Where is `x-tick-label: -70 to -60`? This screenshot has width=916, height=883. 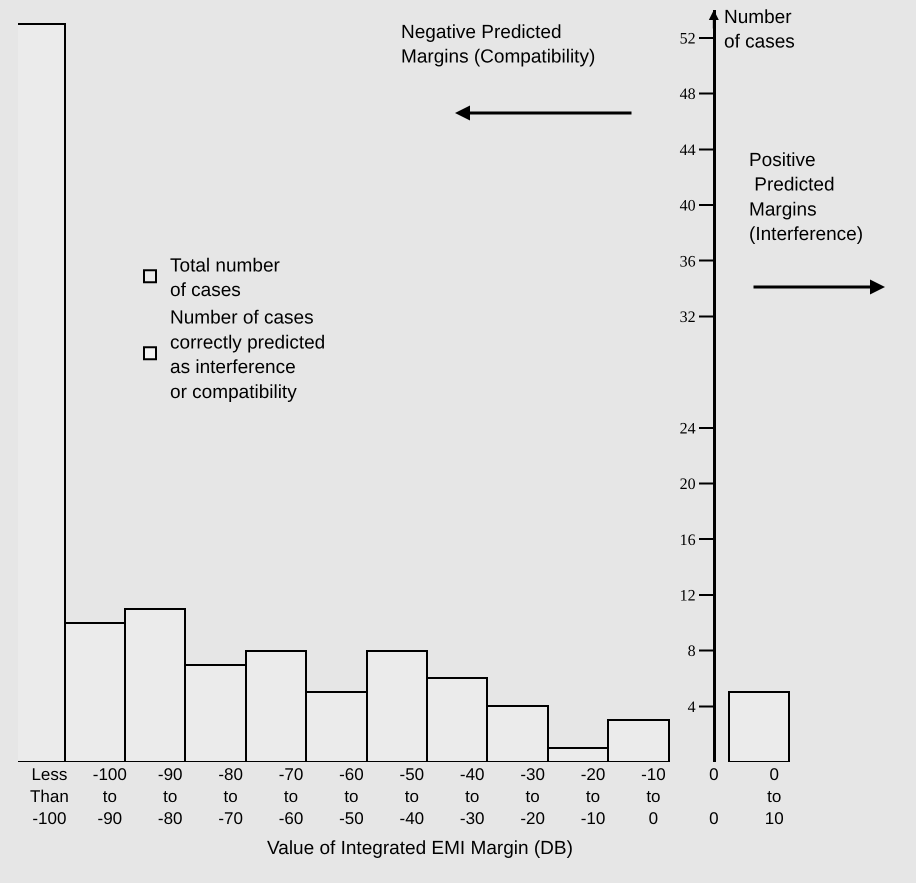
x-tick-label: -70 to -60 is located at coordinates (291, 796).